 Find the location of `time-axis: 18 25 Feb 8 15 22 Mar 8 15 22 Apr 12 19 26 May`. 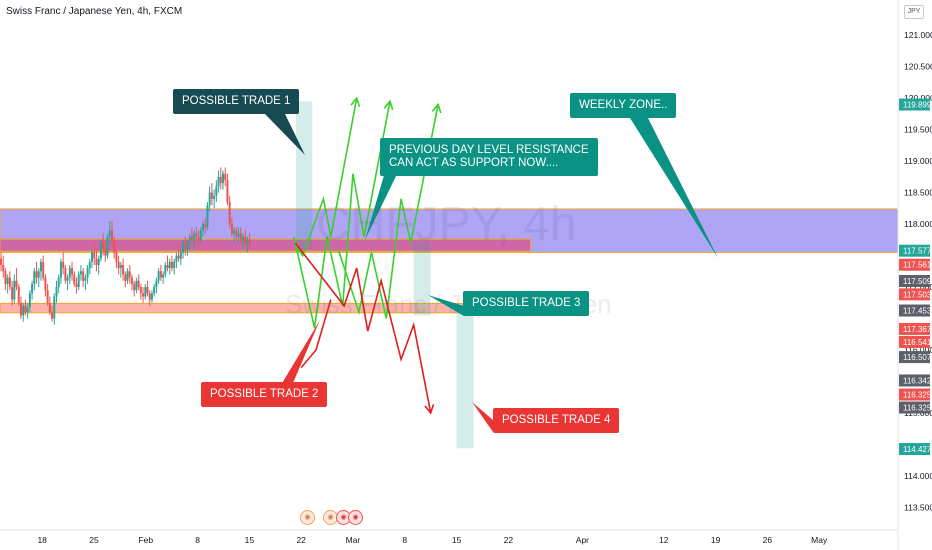

time-axis: 18 25 Feb 8 15 22 Mar 8 15 22 Apr 12 19 26 May is located at coordinates (449, 537).